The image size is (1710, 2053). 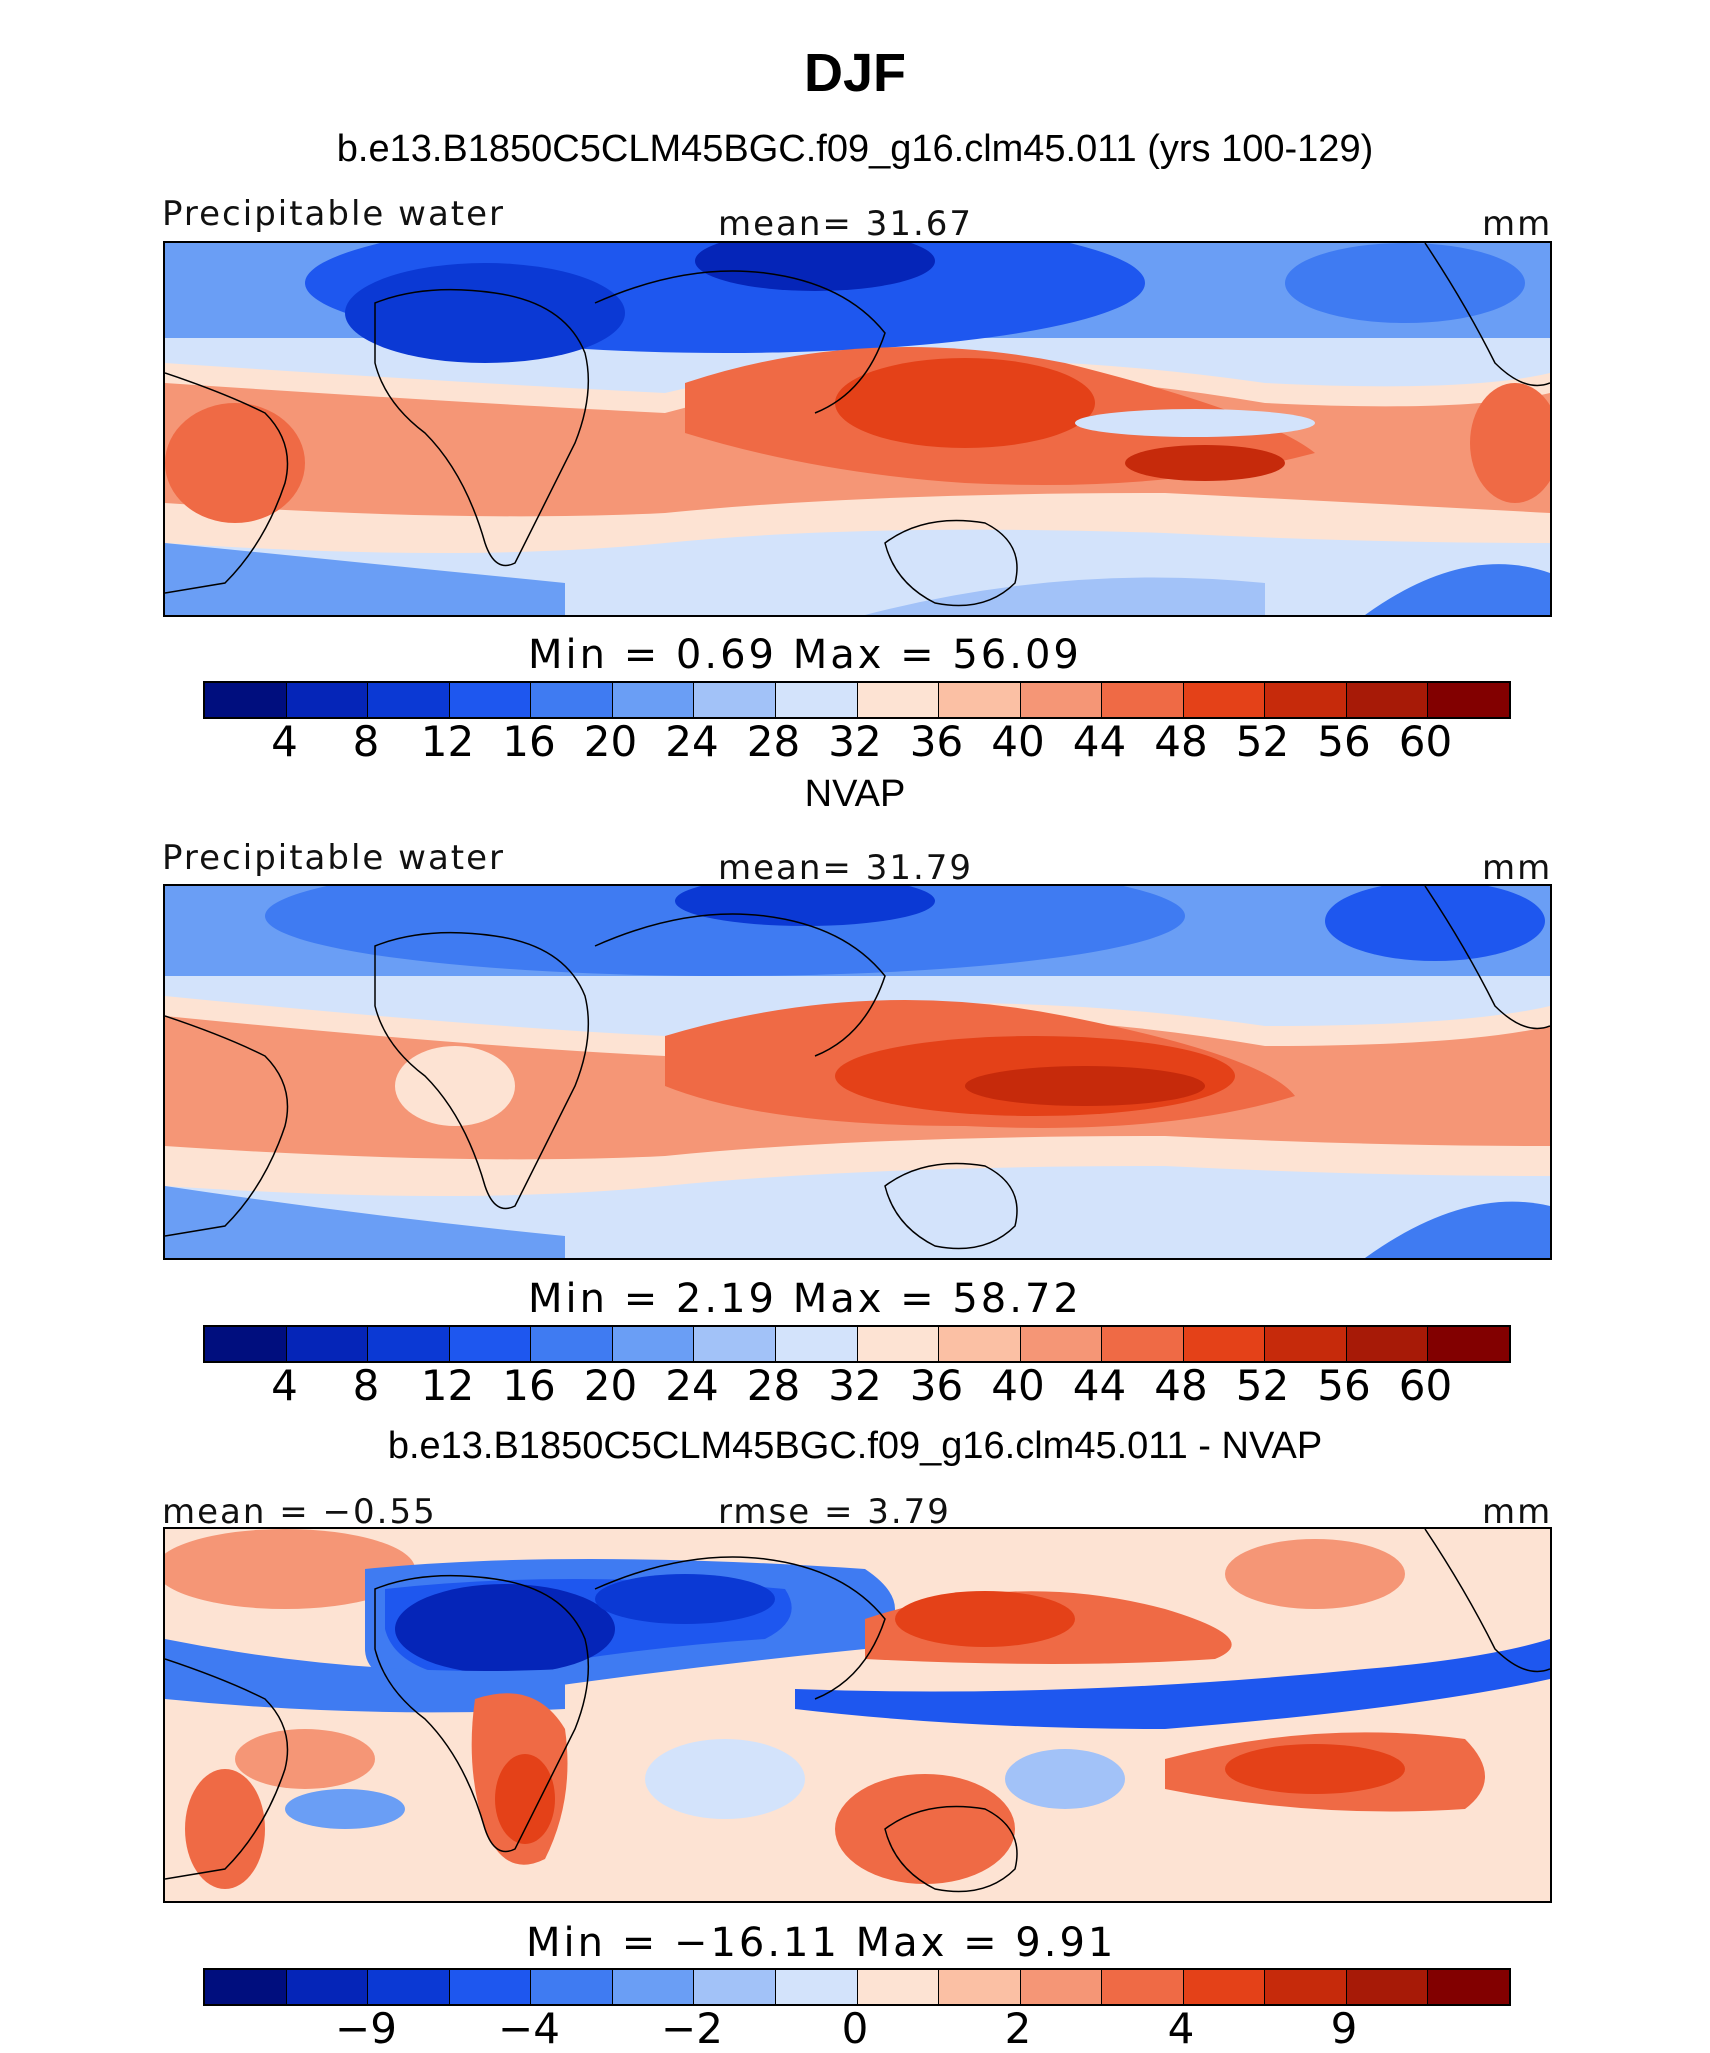 I want to click on colorbar-tick-label: −2, so click(x=692, y=2028).